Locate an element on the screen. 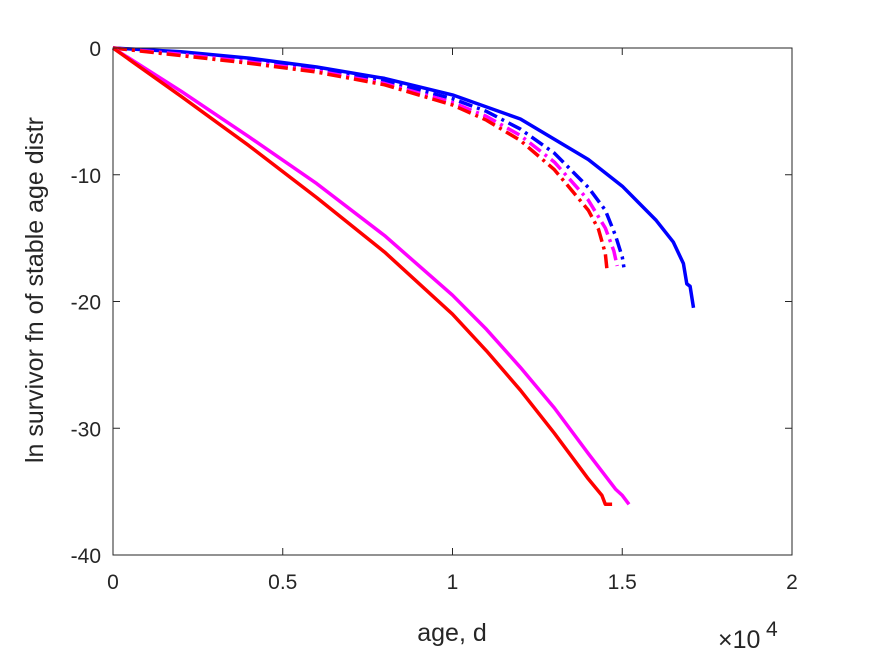 This screenshot has width=875, height=656. y-axis-label: ln survivor fn of stable age distr is located at coordinates (35, 290).